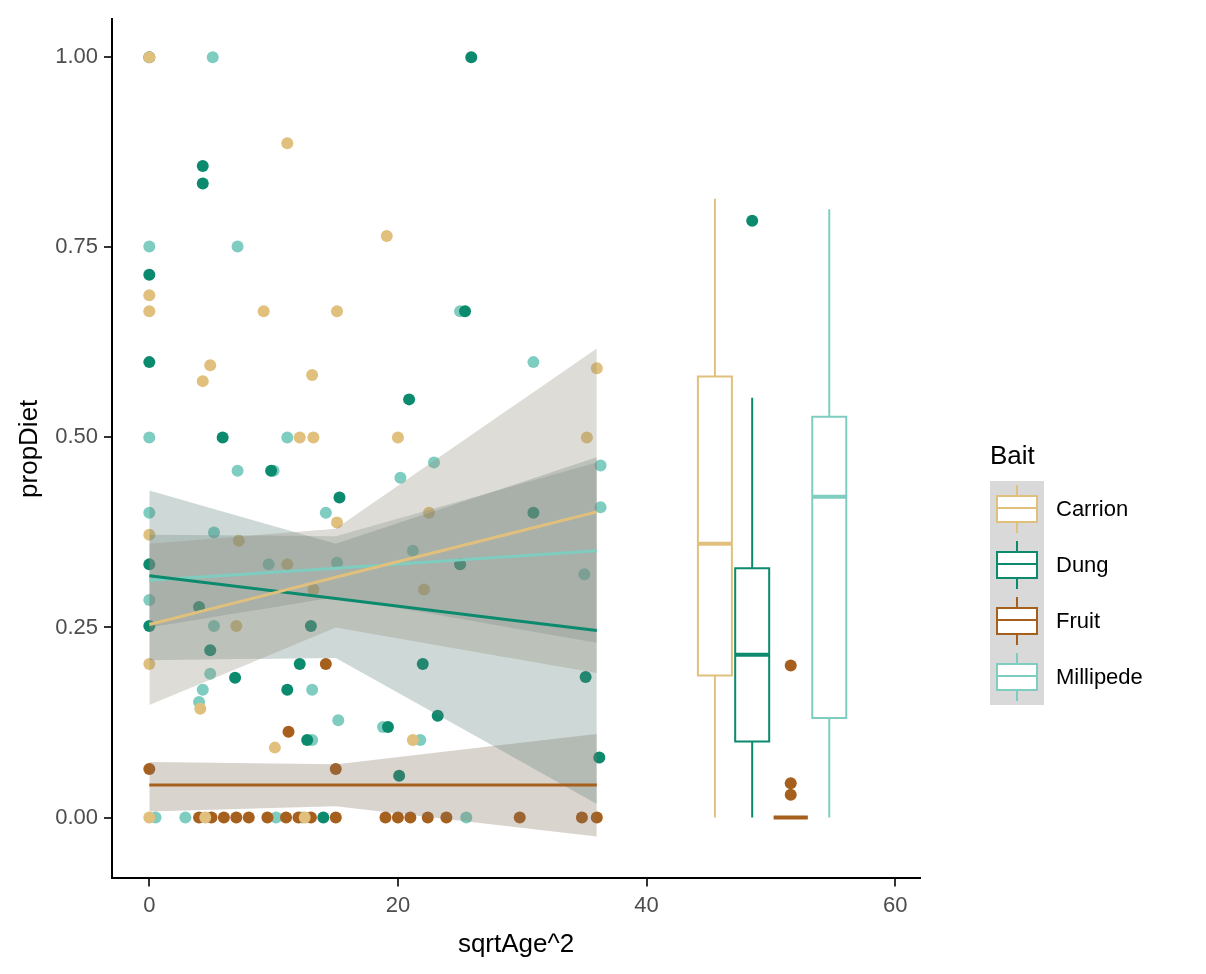  Describe the element at coordinates (77, 816) in the screenshot. I see `y-tick-label: 0.00` at that location.